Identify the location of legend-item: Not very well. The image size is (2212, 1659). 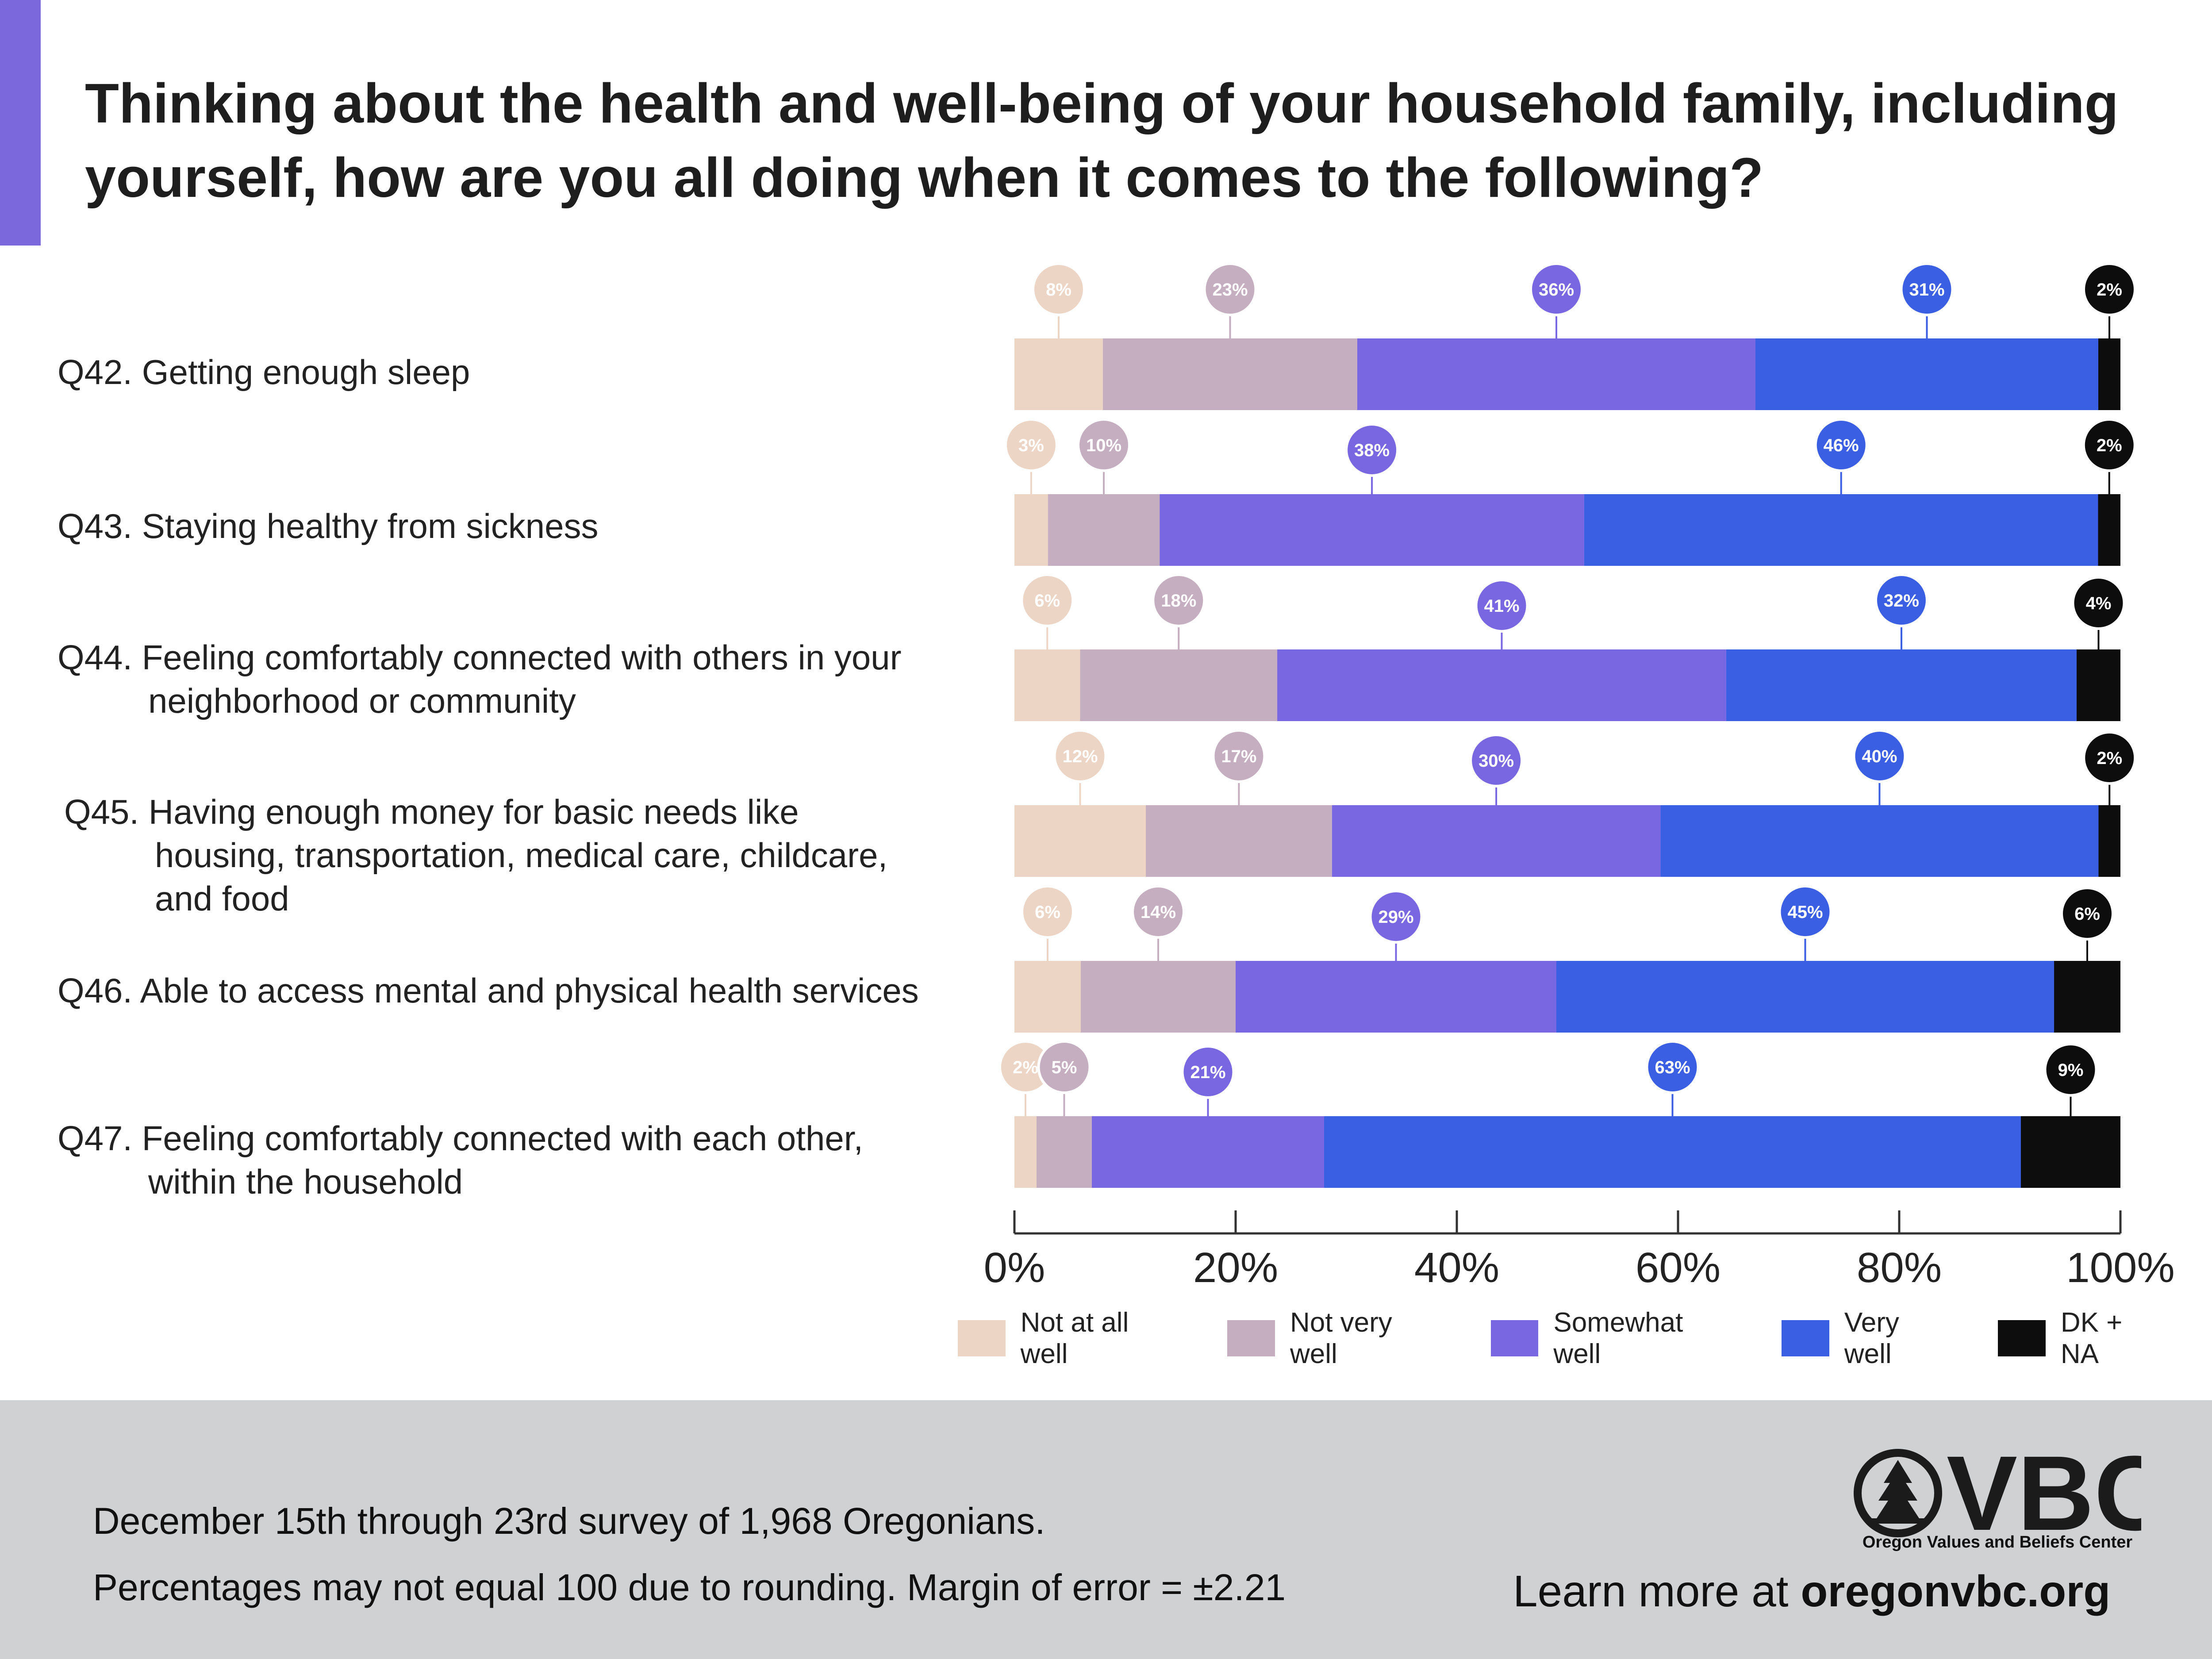
(1337, 1339).